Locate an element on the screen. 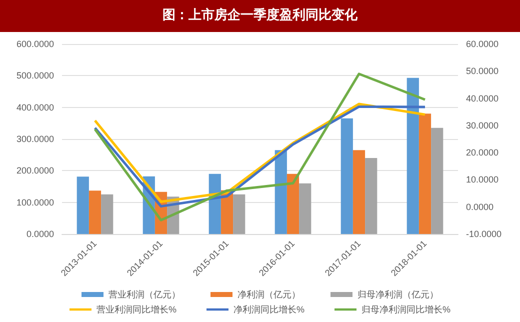 The height and width of the screenshot is (322, 520). y2-tick-label: 30.0000 is located at coordinates (482, 125).